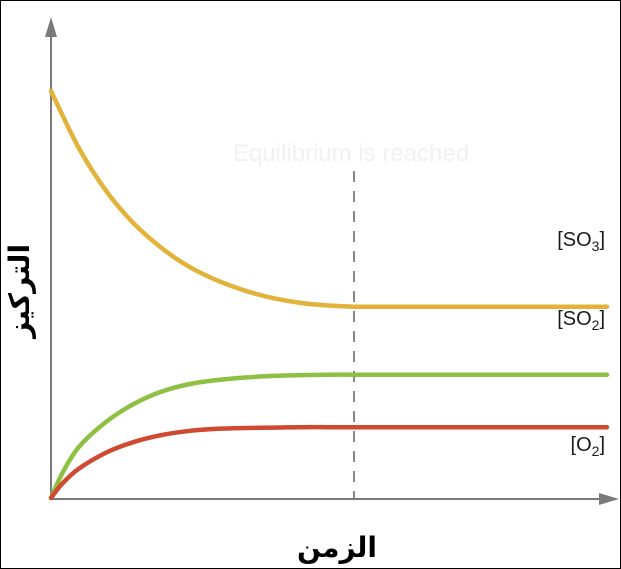  What do you see at coordinates (588, 446) in the screenshot?
I see `series-label-o2: [O2]` at bounding box center [588, 446].